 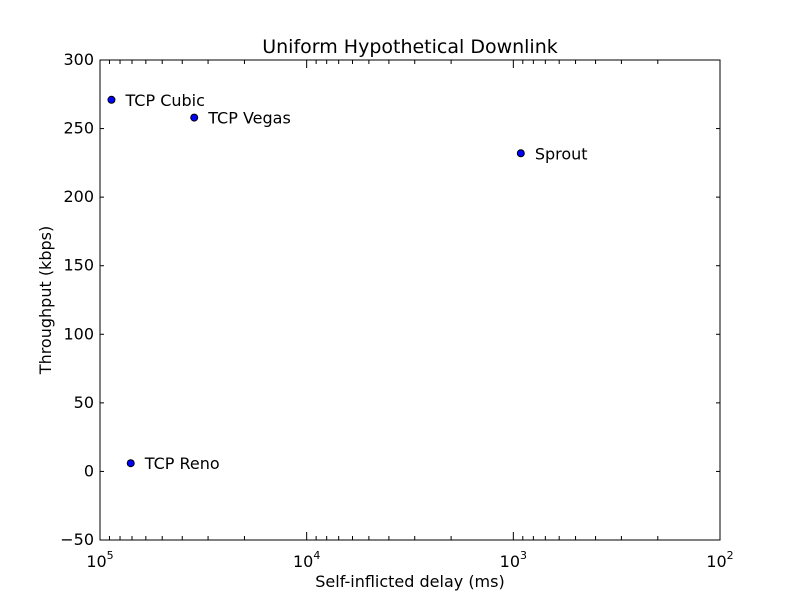 I want to click on x-axis-label: Self-inflicted delay (ms), so click(x=409, y=581).